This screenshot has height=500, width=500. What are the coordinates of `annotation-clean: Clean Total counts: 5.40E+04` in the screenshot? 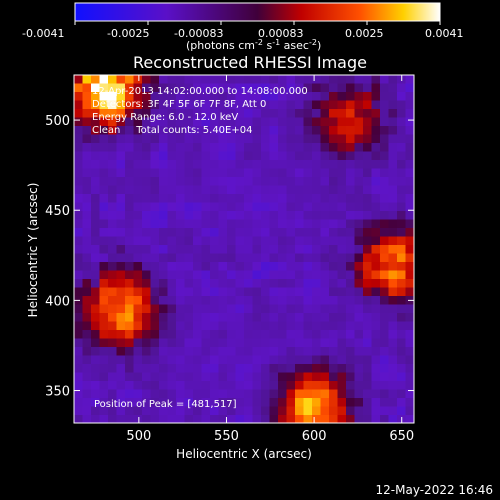 It's located at (172, 130).